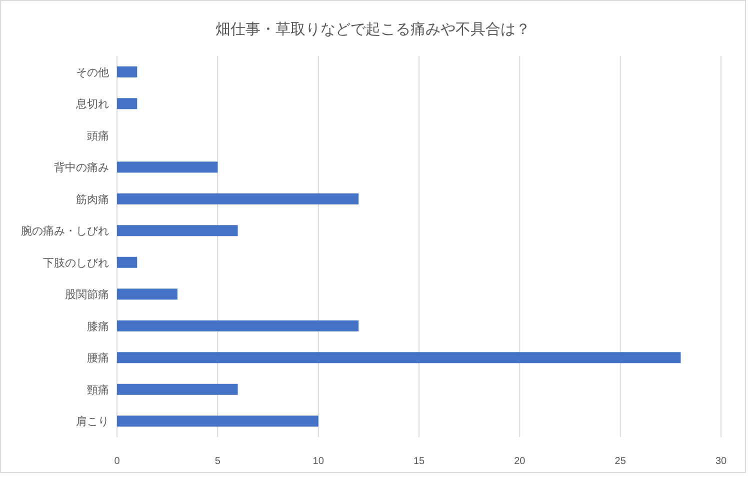  Describe the element at coordinates (419, 461) in the screenshot. I see `x-tick-label: 15` at that location.